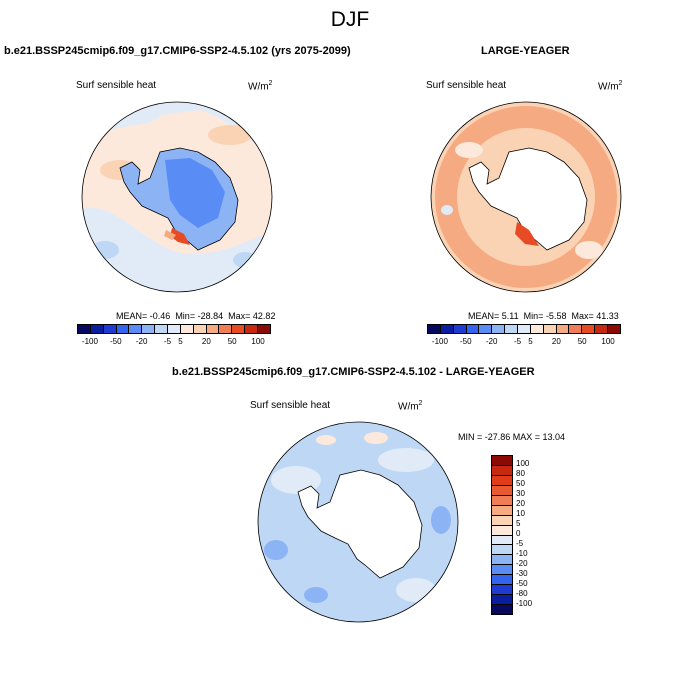 Image resolution: width=700 pixels, height=700 pixels. Describe the element at coordinates (520, 503) in the screenshot. I see `panel3-colorbar-tick-label: 20` at that location.